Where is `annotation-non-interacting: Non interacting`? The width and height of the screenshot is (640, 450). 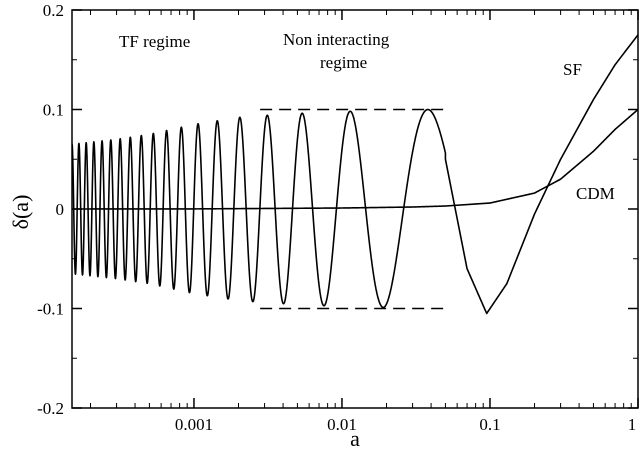
annotation-non-interacting: Non interacting is located at coordinates (336, 39).